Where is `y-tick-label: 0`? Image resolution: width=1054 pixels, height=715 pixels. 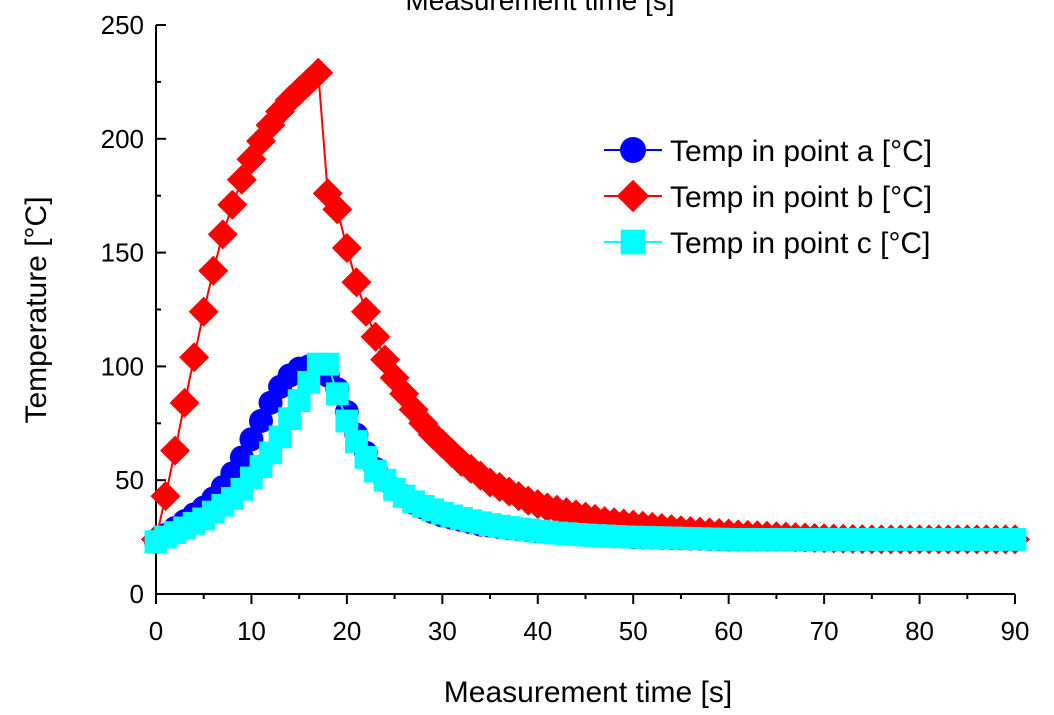 y-tick-label: 0 is located at coordinates (137, 594).